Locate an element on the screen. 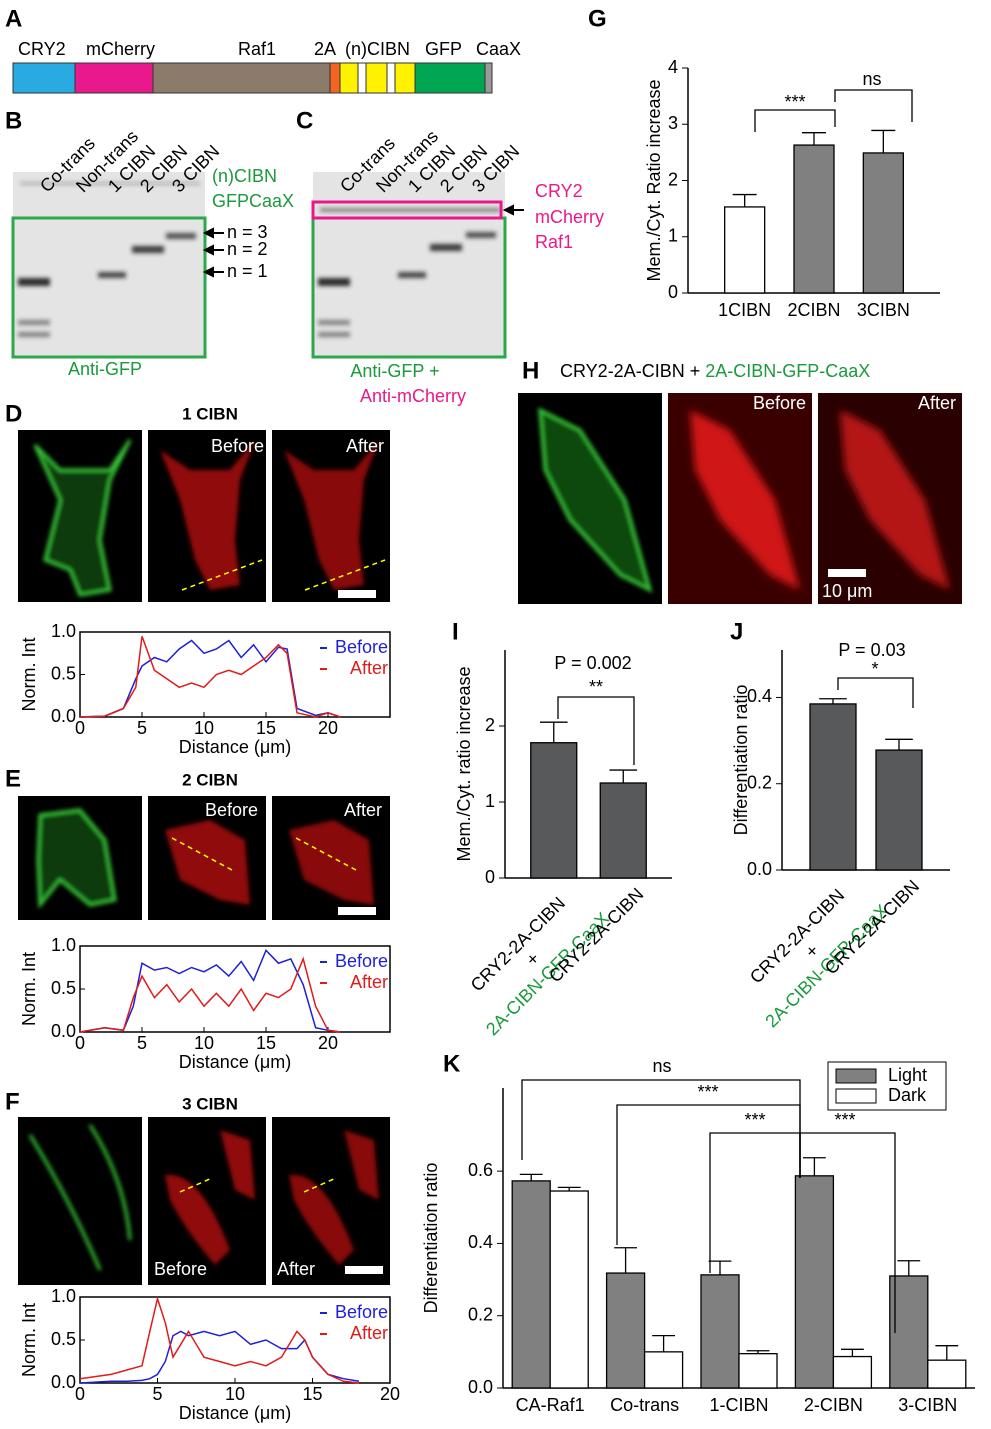 This screenshot has height=1429, width=991. blot-label: (n)CIBN is located at coordinates (244, 176).